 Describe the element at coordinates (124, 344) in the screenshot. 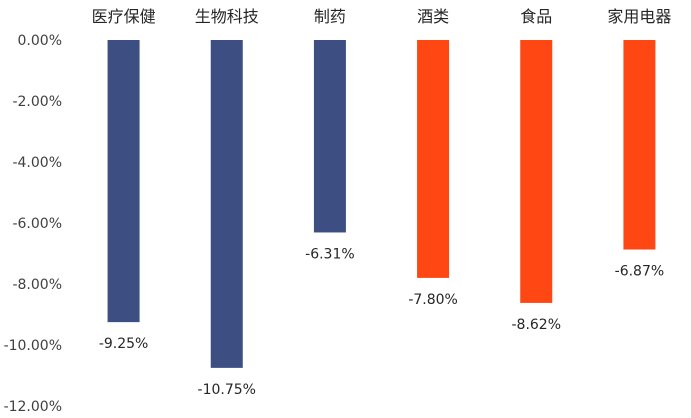

I see `data-label: -9.25%` at that location.